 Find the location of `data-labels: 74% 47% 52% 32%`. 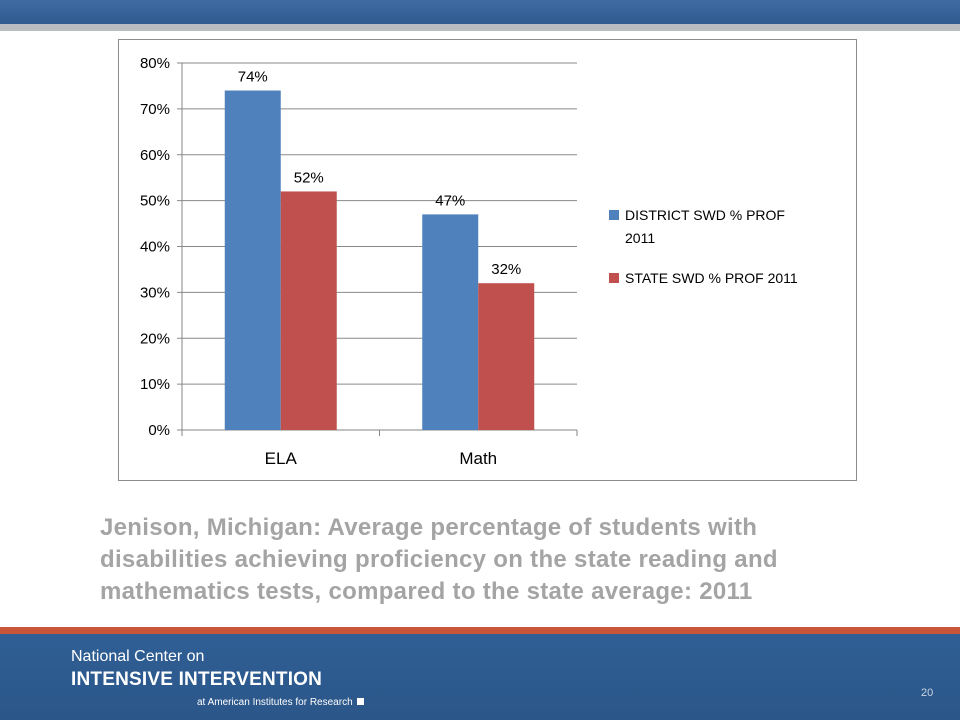

data-labels: 74% 47% 52% 32% is located at coordinates (380, 174).